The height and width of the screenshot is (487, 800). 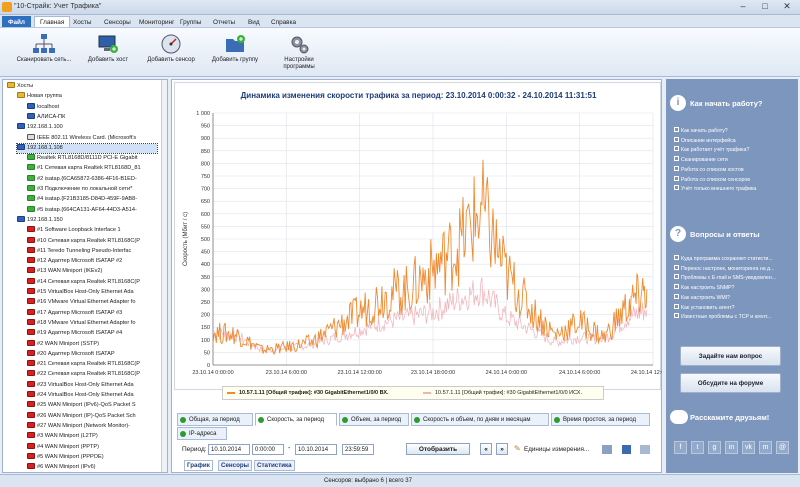 What do you see at coordinates (92, 241) in the screenshot?
I see `tree-item: #10 Сетевая карта Realtek RTL8168C(P` at bounding box center [92, 241].